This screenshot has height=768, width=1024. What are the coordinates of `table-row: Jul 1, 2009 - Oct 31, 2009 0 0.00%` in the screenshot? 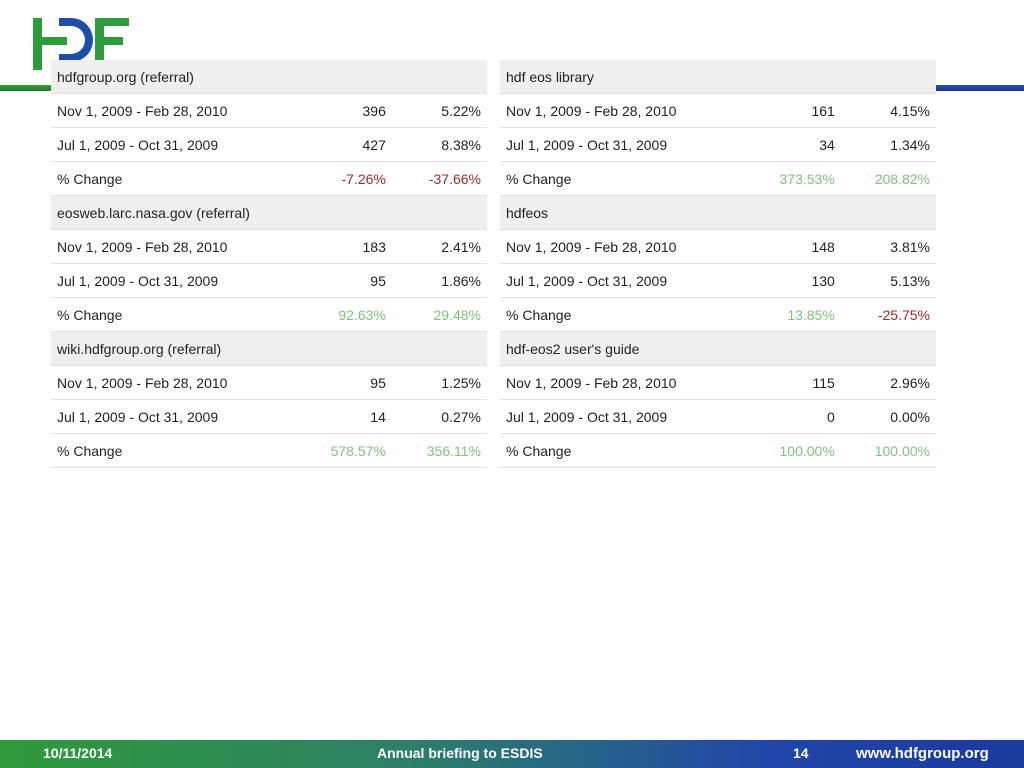 It's located at (718, 416).